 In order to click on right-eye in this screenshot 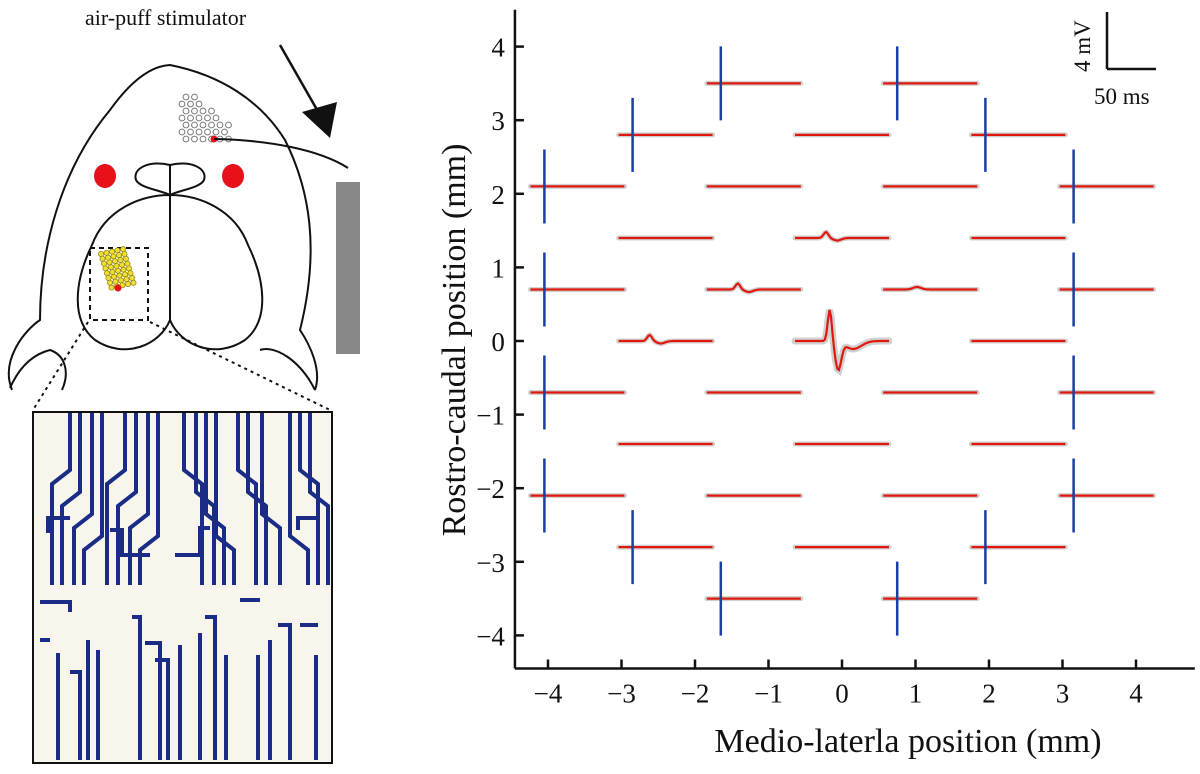, I will do `click(233, 176)`.